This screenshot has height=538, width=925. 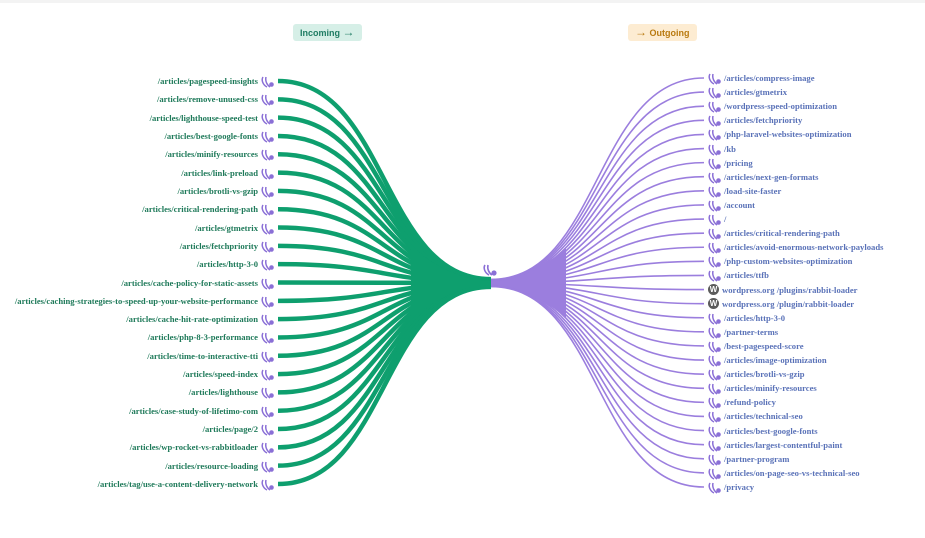 What do you see at coordinates (746, 275) in the screenshot?
I see `outgoing-link-label: /articles/ttfb` at bounding box center [746, 275].